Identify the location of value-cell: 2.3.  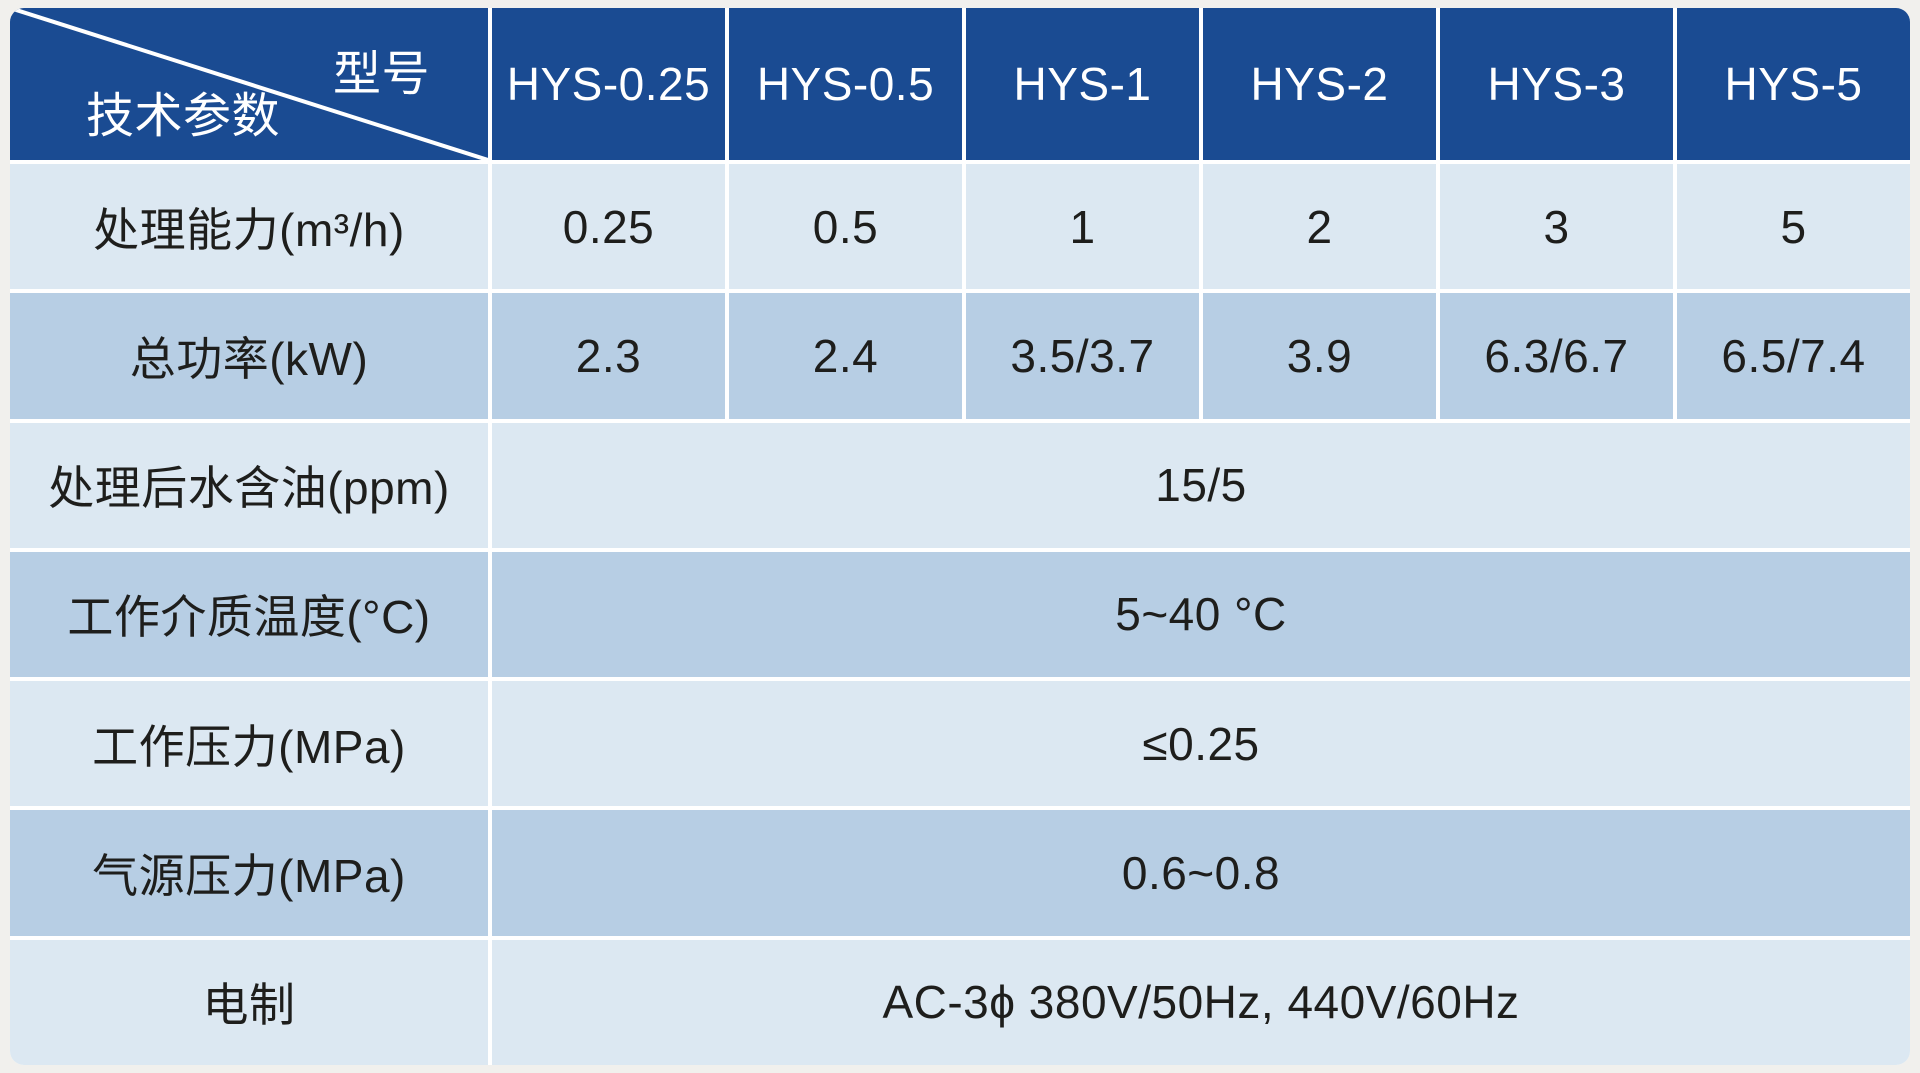
(608, 356).